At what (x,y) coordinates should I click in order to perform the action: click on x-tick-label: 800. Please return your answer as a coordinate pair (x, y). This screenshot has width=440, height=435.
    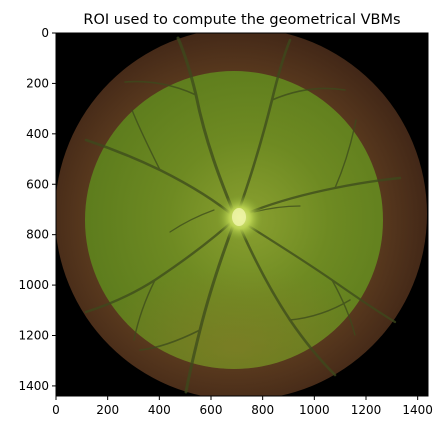
    Looking at the image, I should click on (262, 410).